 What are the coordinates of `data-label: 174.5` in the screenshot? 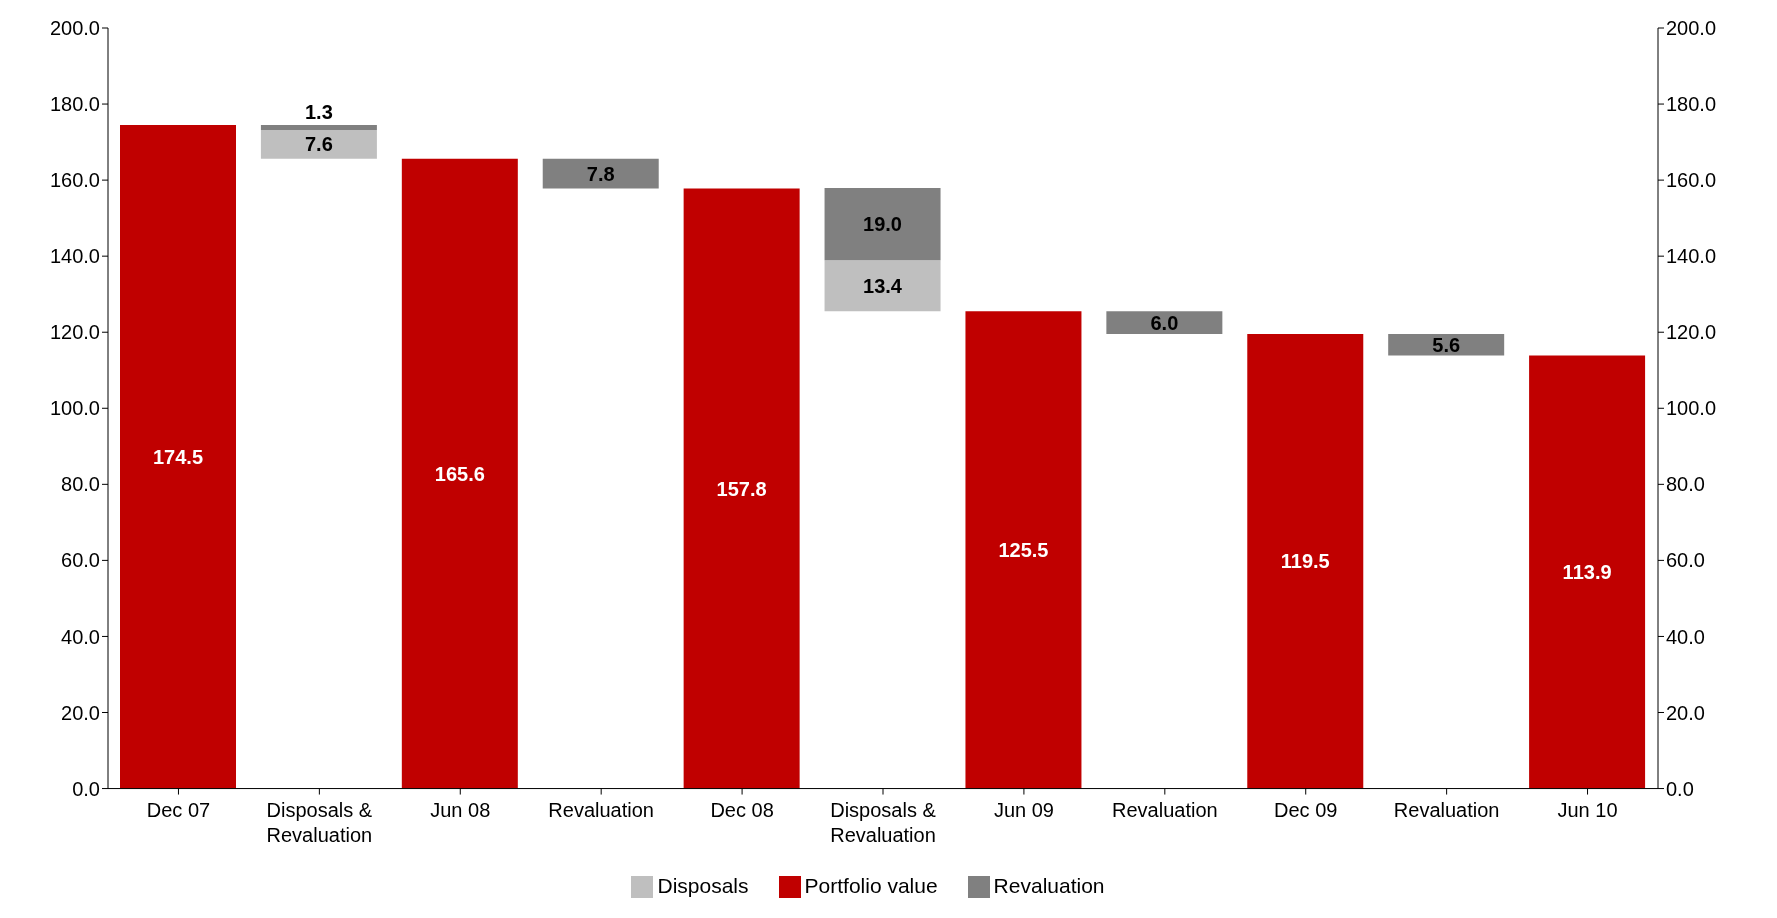 It's located at (178, 456).